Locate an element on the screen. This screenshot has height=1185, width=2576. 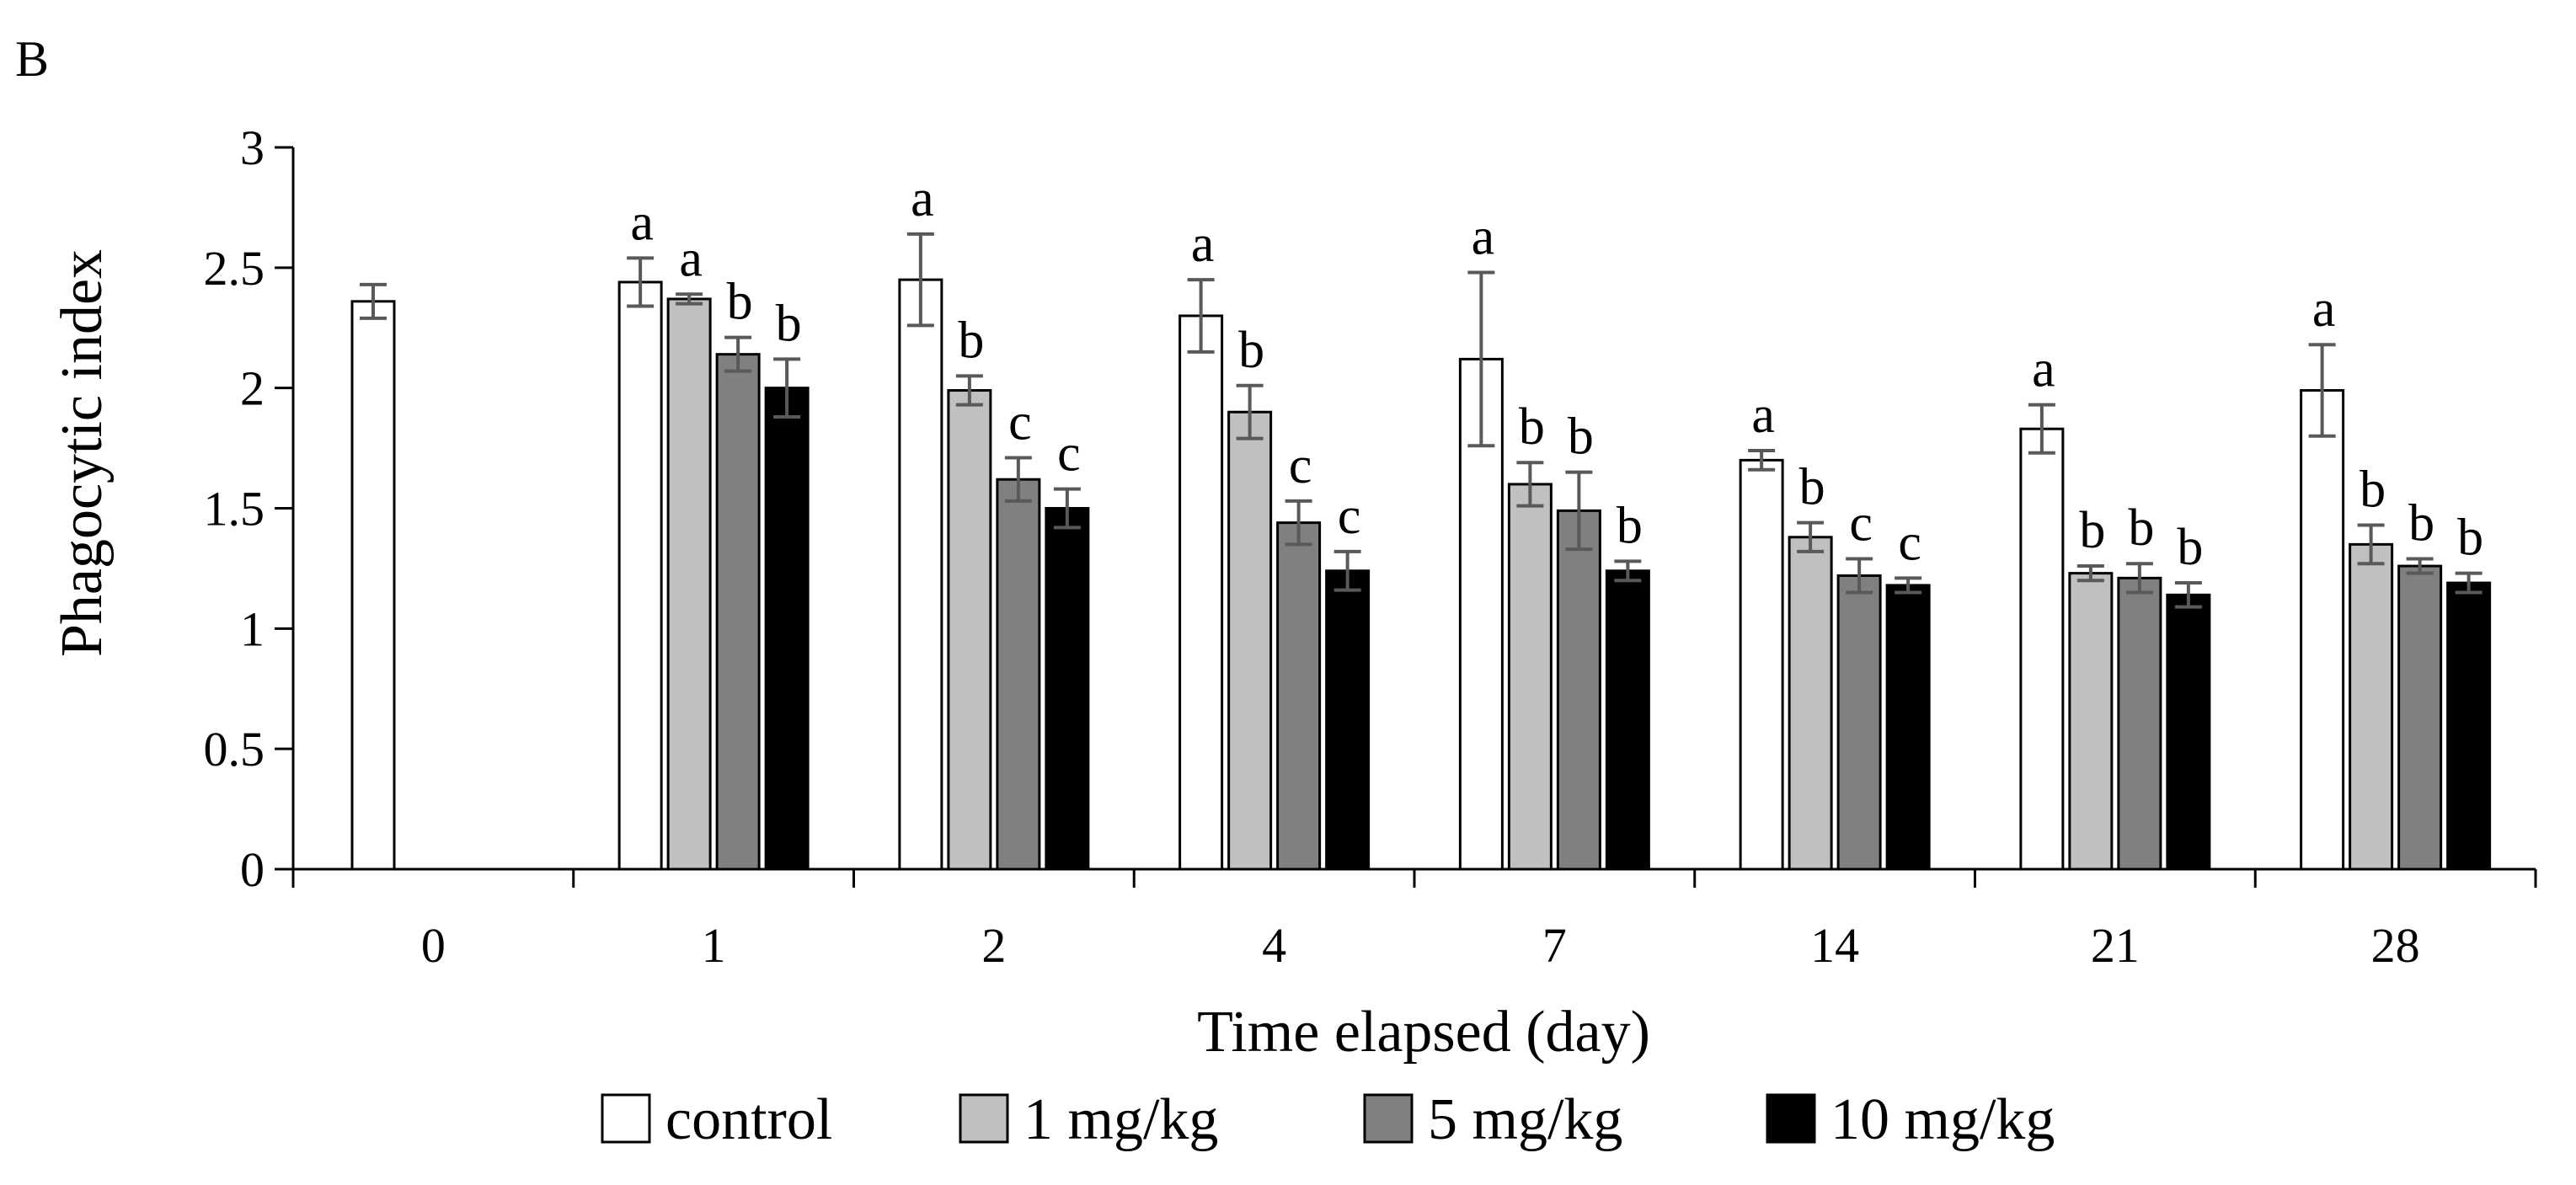
x-tick-label: 14 is located at coordinates (1834, 946).